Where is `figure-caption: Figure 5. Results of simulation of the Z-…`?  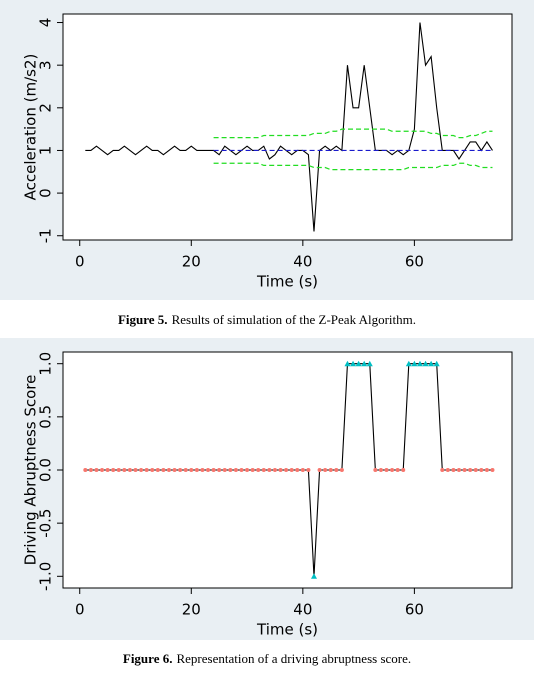 figure-caption: Figure 5. Results of simulation of the Z-… is located at coordinates (267, 319).